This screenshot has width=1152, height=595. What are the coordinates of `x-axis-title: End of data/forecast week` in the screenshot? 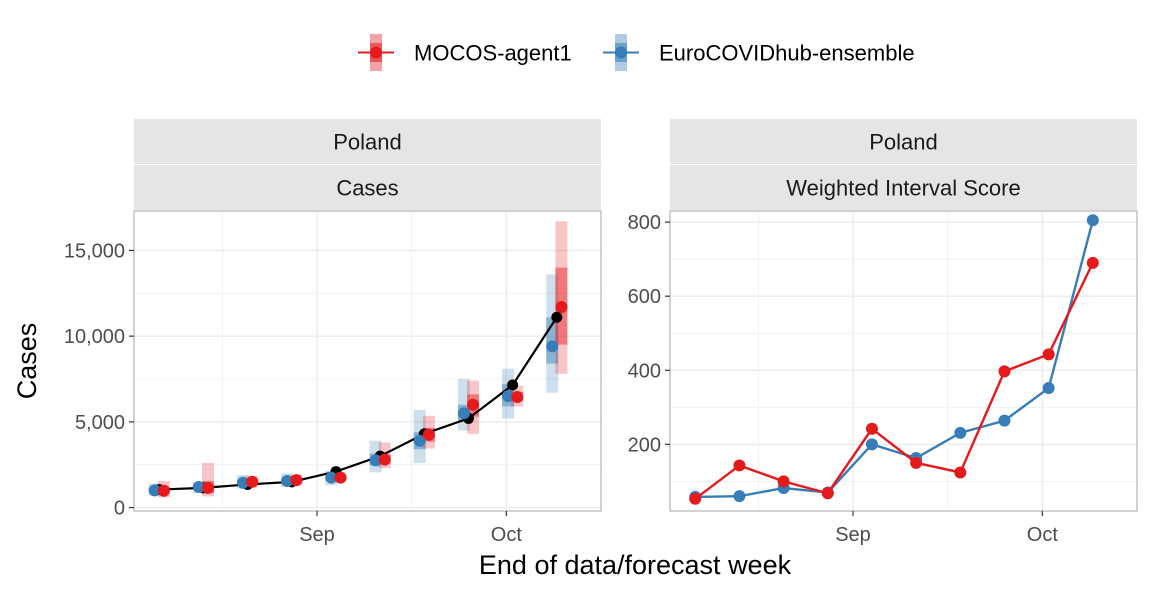 It's located at (635, 565).